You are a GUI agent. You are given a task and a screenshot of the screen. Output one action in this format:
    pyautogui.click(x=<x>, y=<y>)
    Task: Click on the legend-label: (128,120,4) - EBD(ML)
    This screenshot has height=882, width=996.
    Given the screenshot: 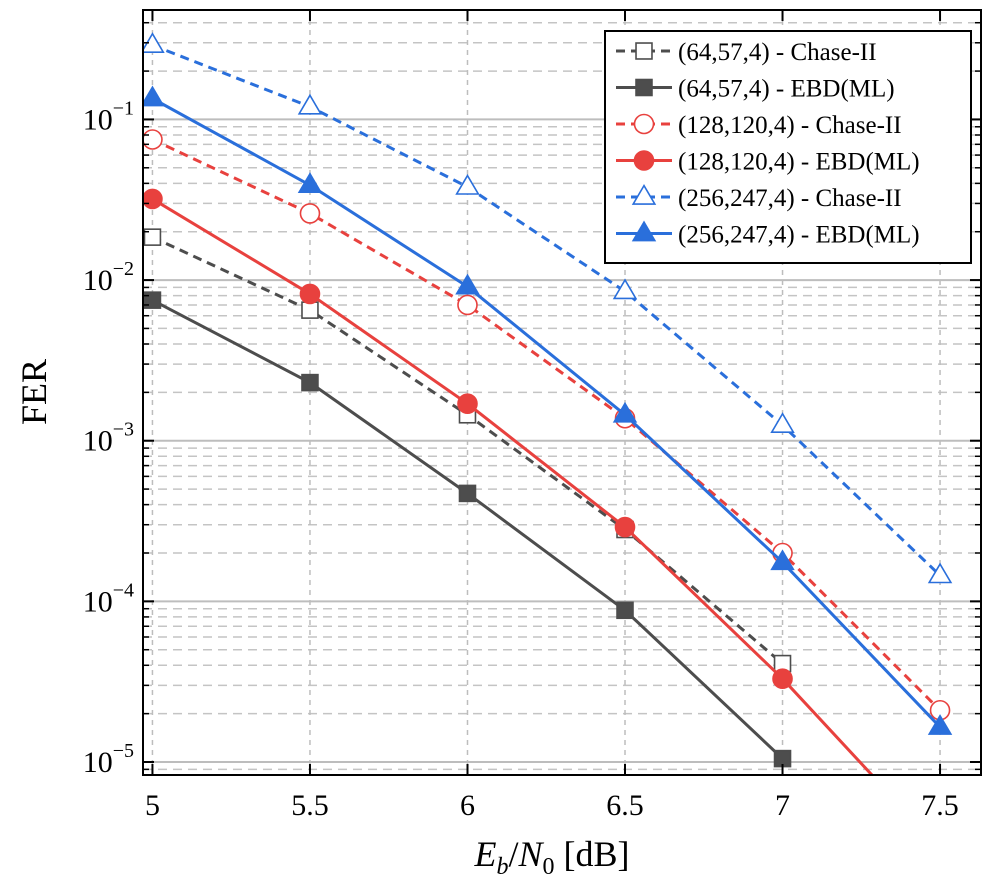 What is the action you would take?
    pyautogui.click(x=799, y=162)
    